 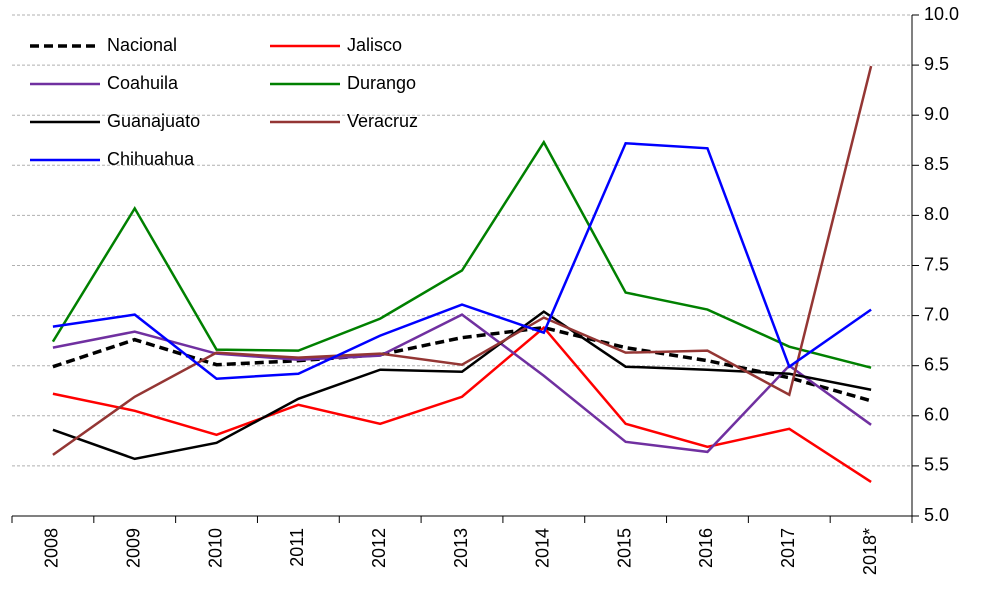 What do you see at coordinates (936, 214) in the screenshot?
I see `y-tick-label: 8.0` at bounding box center [936, 214].